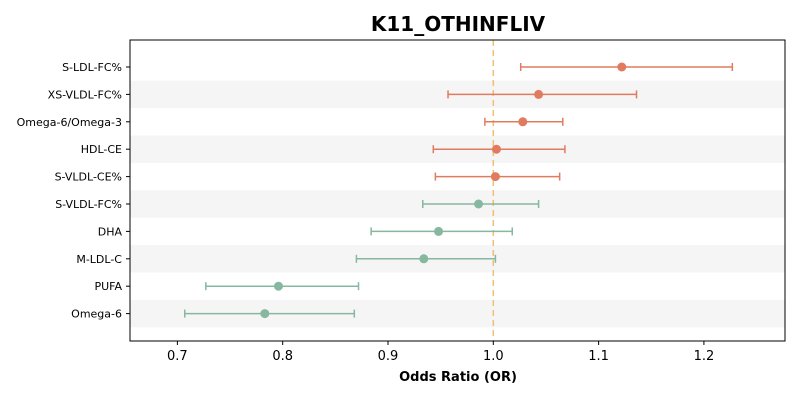  What do you see at coordinates (493, 356) in the screenshot?
I see `x-tick-label: 1.0` at bounding box center [493, 356].